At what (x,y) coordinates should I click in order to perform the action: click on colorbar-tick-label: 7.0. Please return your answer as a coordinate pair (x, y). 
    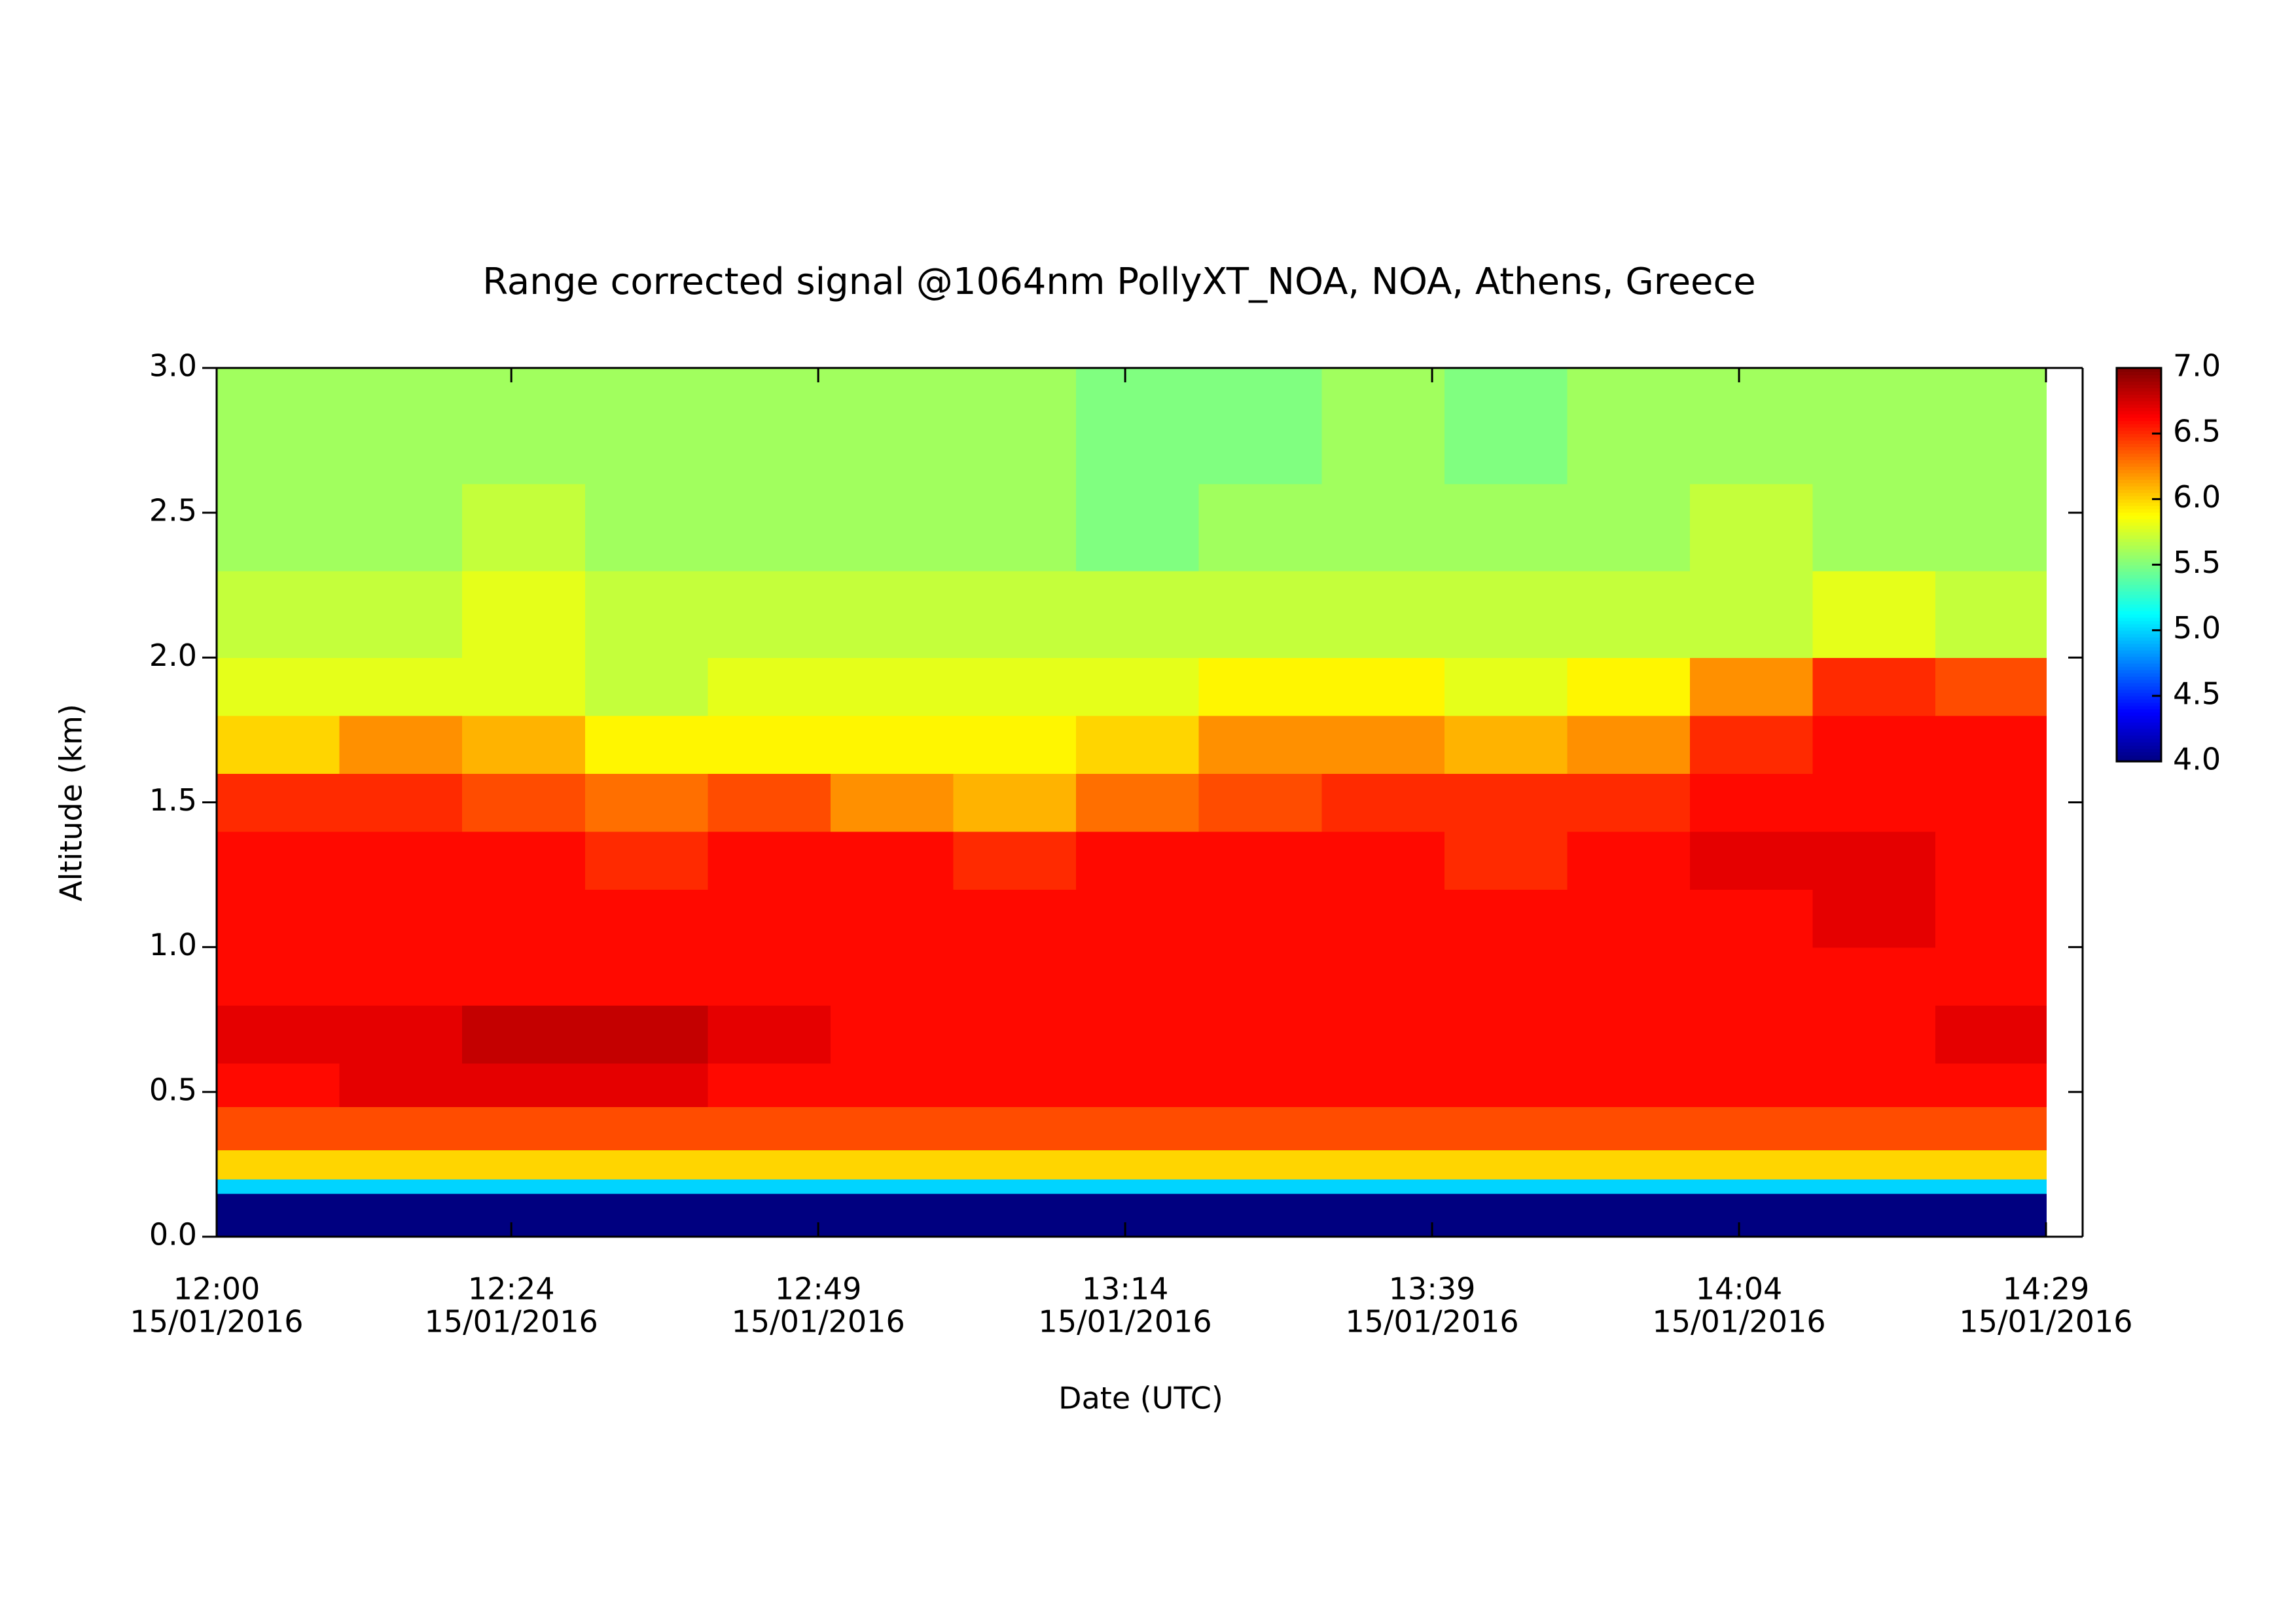
    Looking at the image, I should click on (2197, 366).